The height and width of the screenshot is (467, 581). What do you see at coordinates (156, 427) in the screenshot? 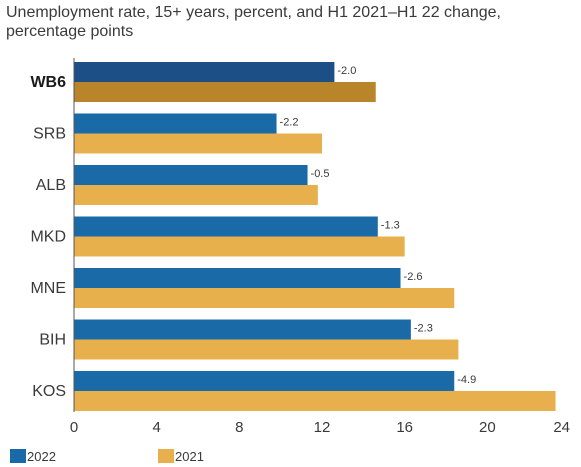
I see `x-tick-label-4: 4` at bounding box center [156, 427].